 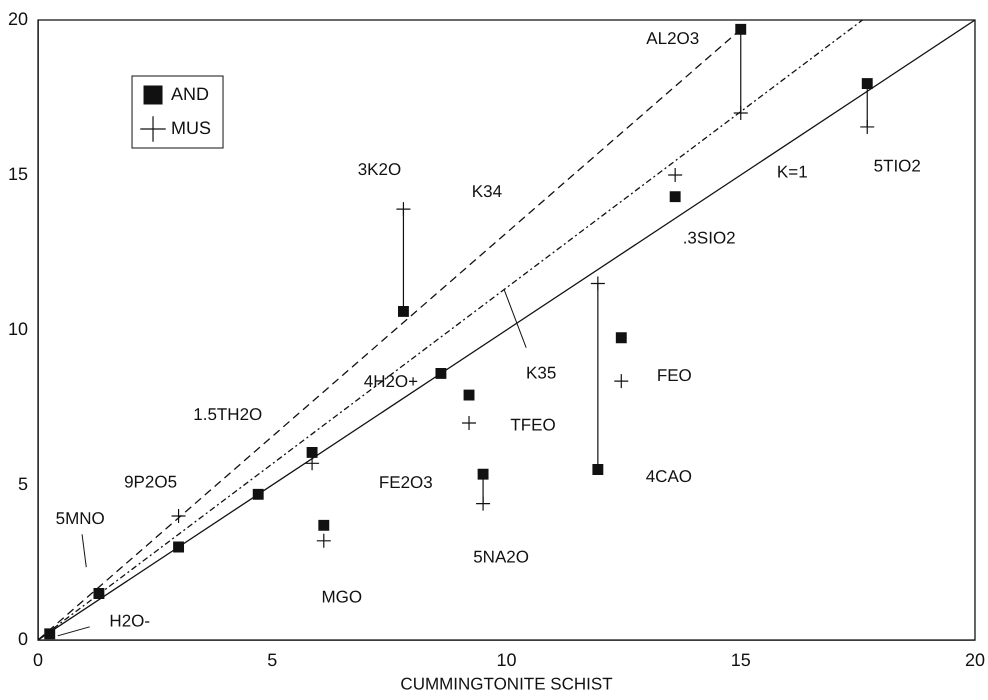 What do you see at coordinates (38, 660) in the screenshot?
I see `x-tick-label: 0` at bounding box center [38, 660].